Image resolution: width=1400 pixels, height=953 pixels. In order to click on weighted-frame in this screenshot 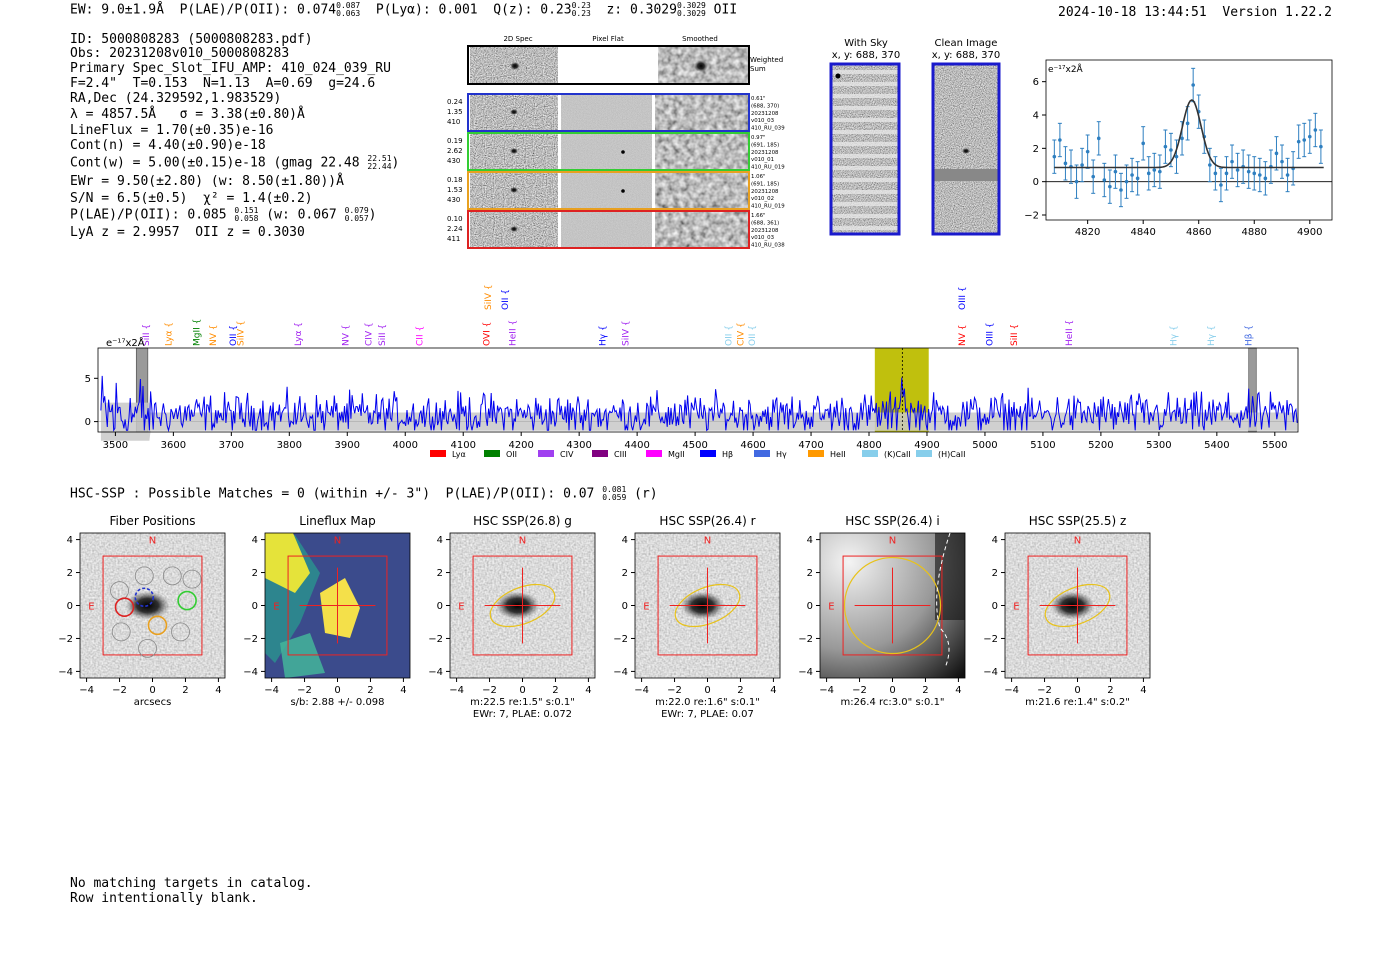, I will do `click(608, 65)`.